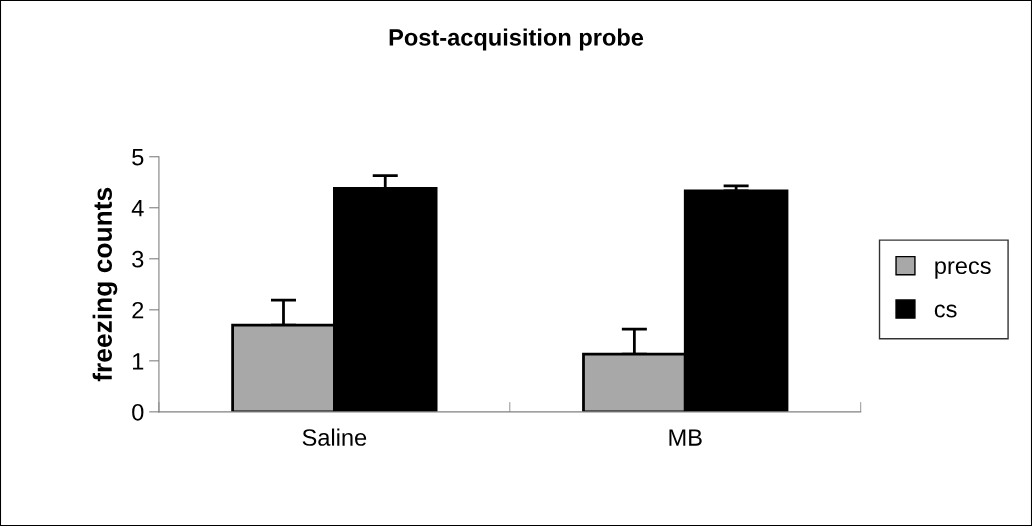 Image resolution: width=1032 pixels, height=526 pixels. Describe the element at coordinates (138, 157) in the screenshot. I see `y-tick-label: 5` at that location.